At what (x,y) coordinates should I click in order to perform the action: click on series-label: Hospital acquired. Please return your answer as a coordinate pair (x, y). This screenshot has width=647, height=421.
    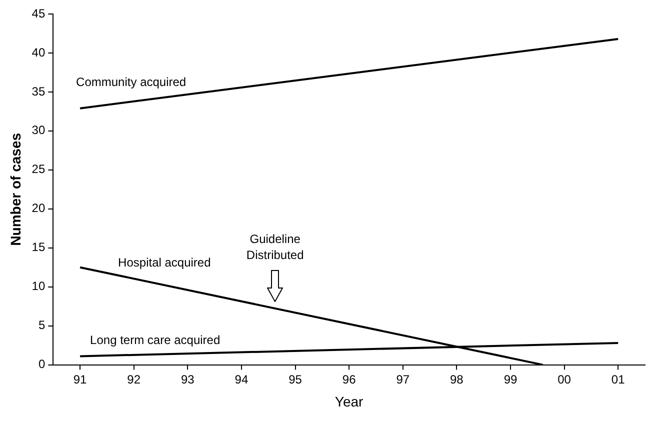
    Looking at the image, I should click on (164, 263).